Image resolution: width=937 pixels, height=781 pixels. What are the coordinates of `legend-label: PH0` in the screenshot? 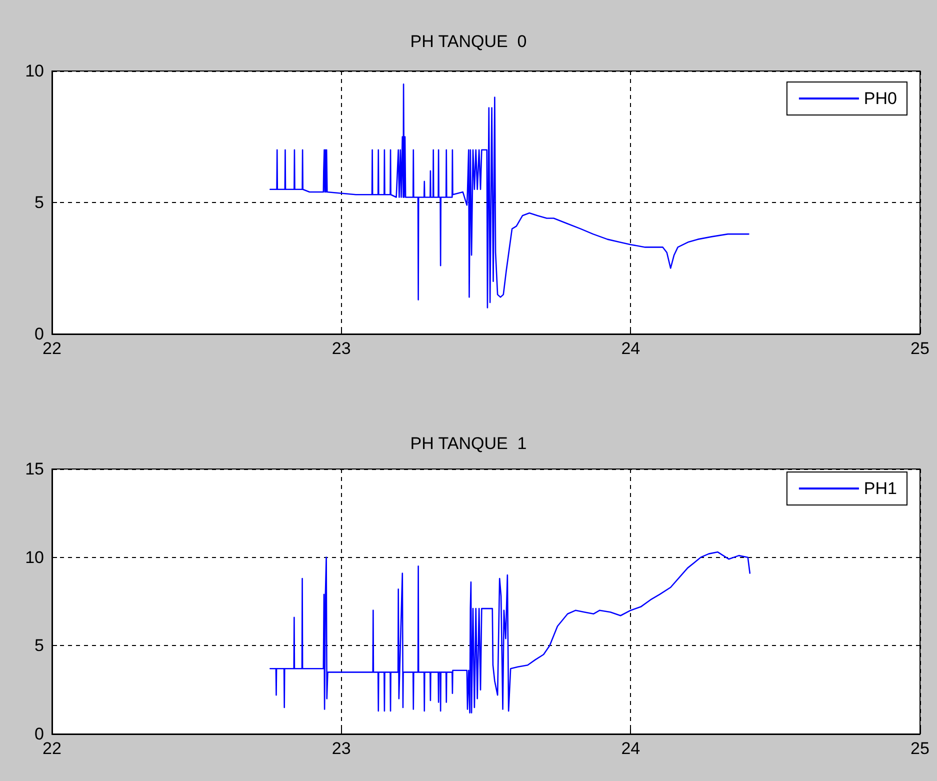 It's located at (881, 98).